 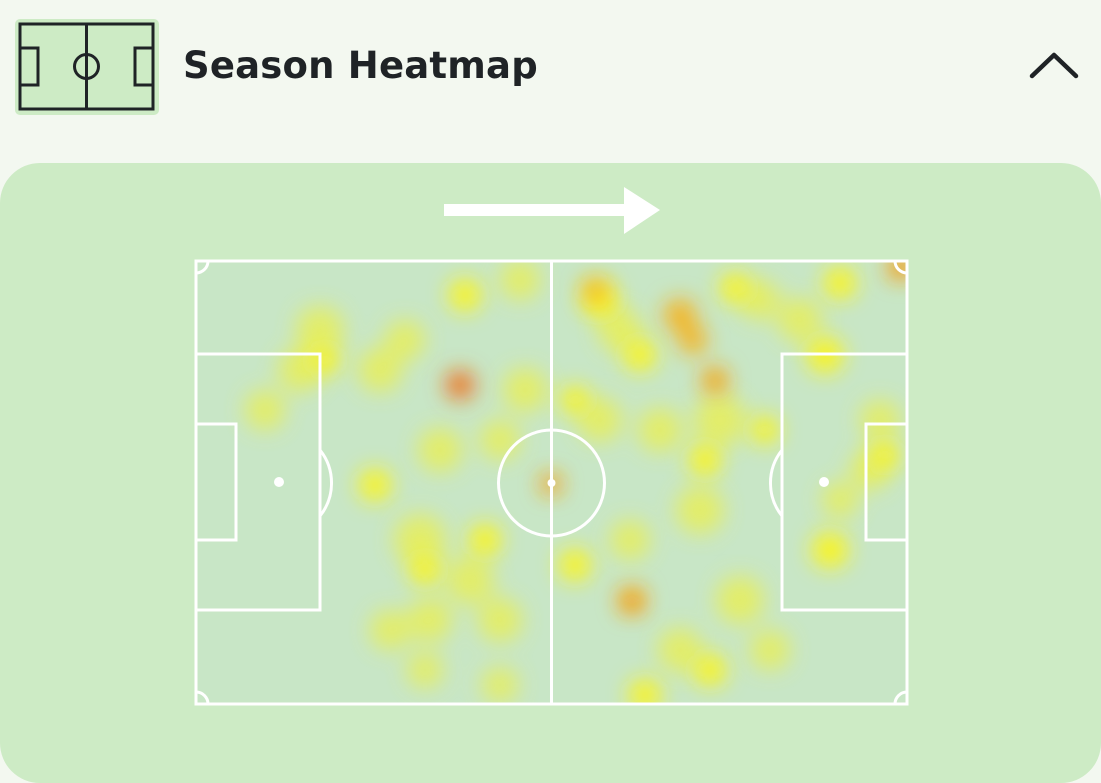 What do you see at coordinates (87, 67) in the screenshot?
I see `pitch-icon` at bounding box center [87, 67].